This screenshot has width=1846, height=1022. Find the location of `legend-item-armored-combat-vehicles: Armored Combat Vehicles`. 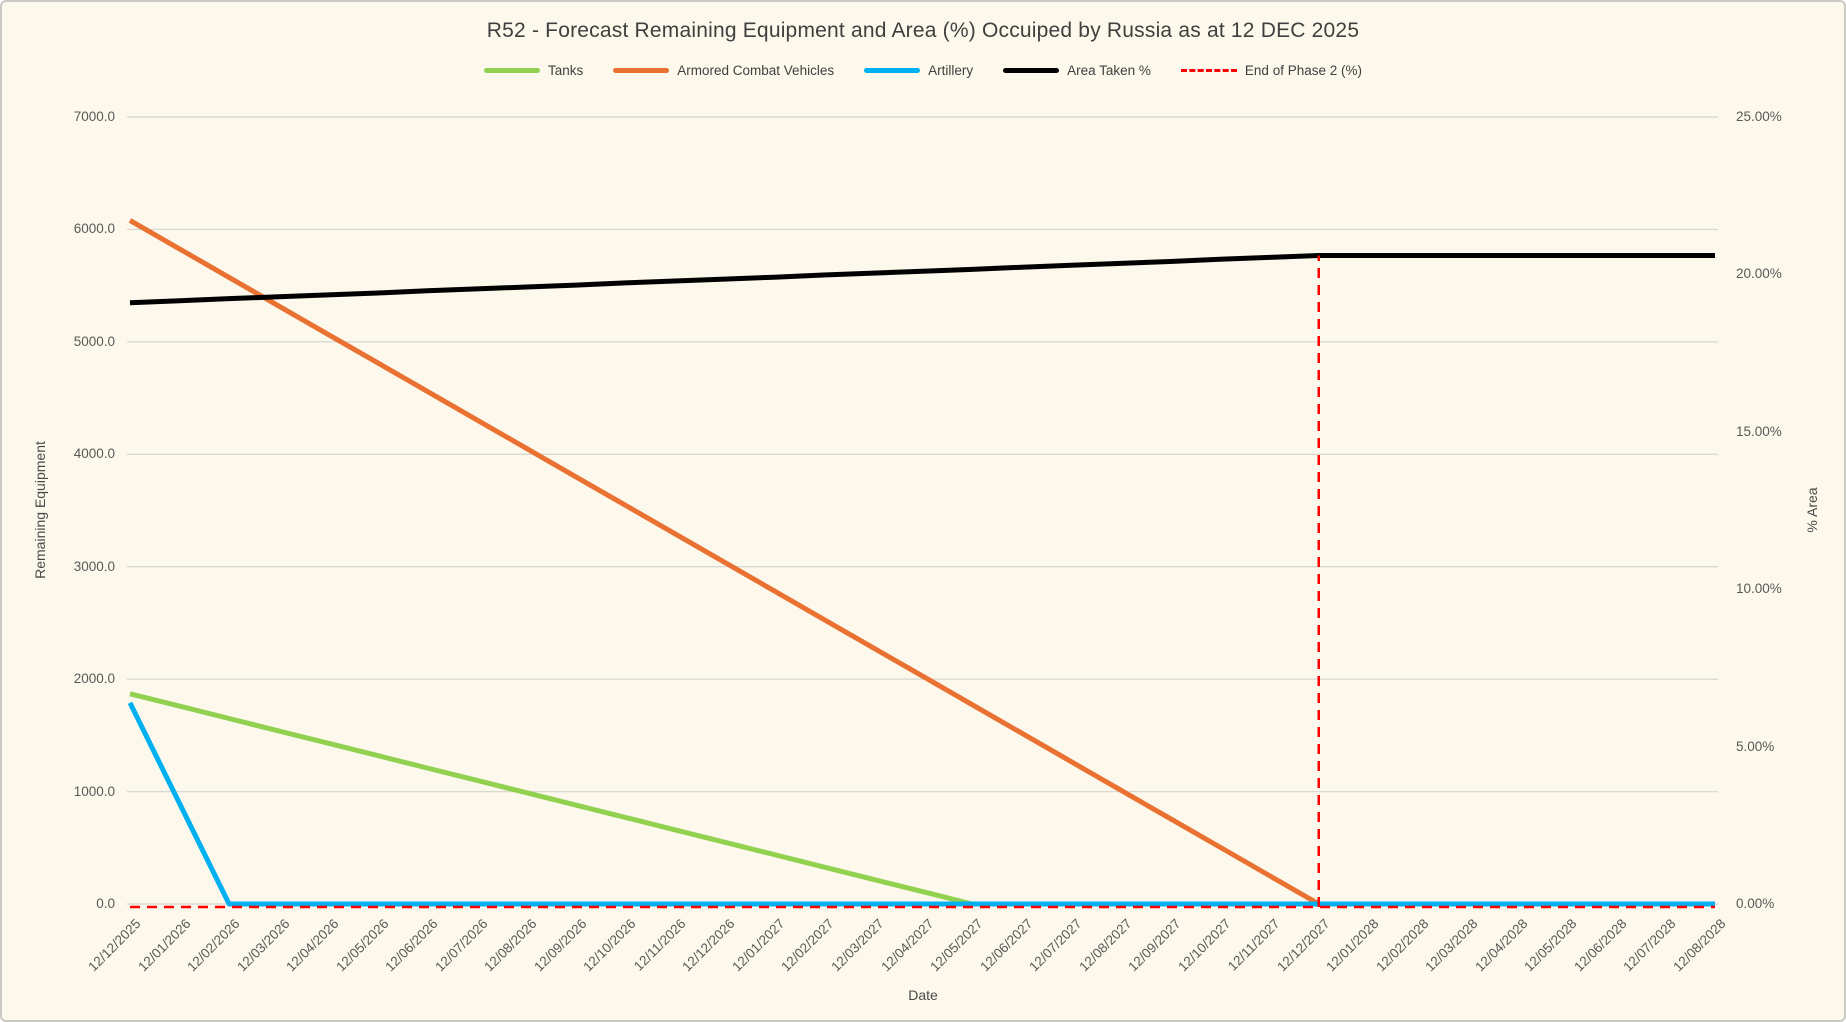

legend-item-armored-combat-vehicles: Armored Combat Vehicles is located at coordinates (723, 70).